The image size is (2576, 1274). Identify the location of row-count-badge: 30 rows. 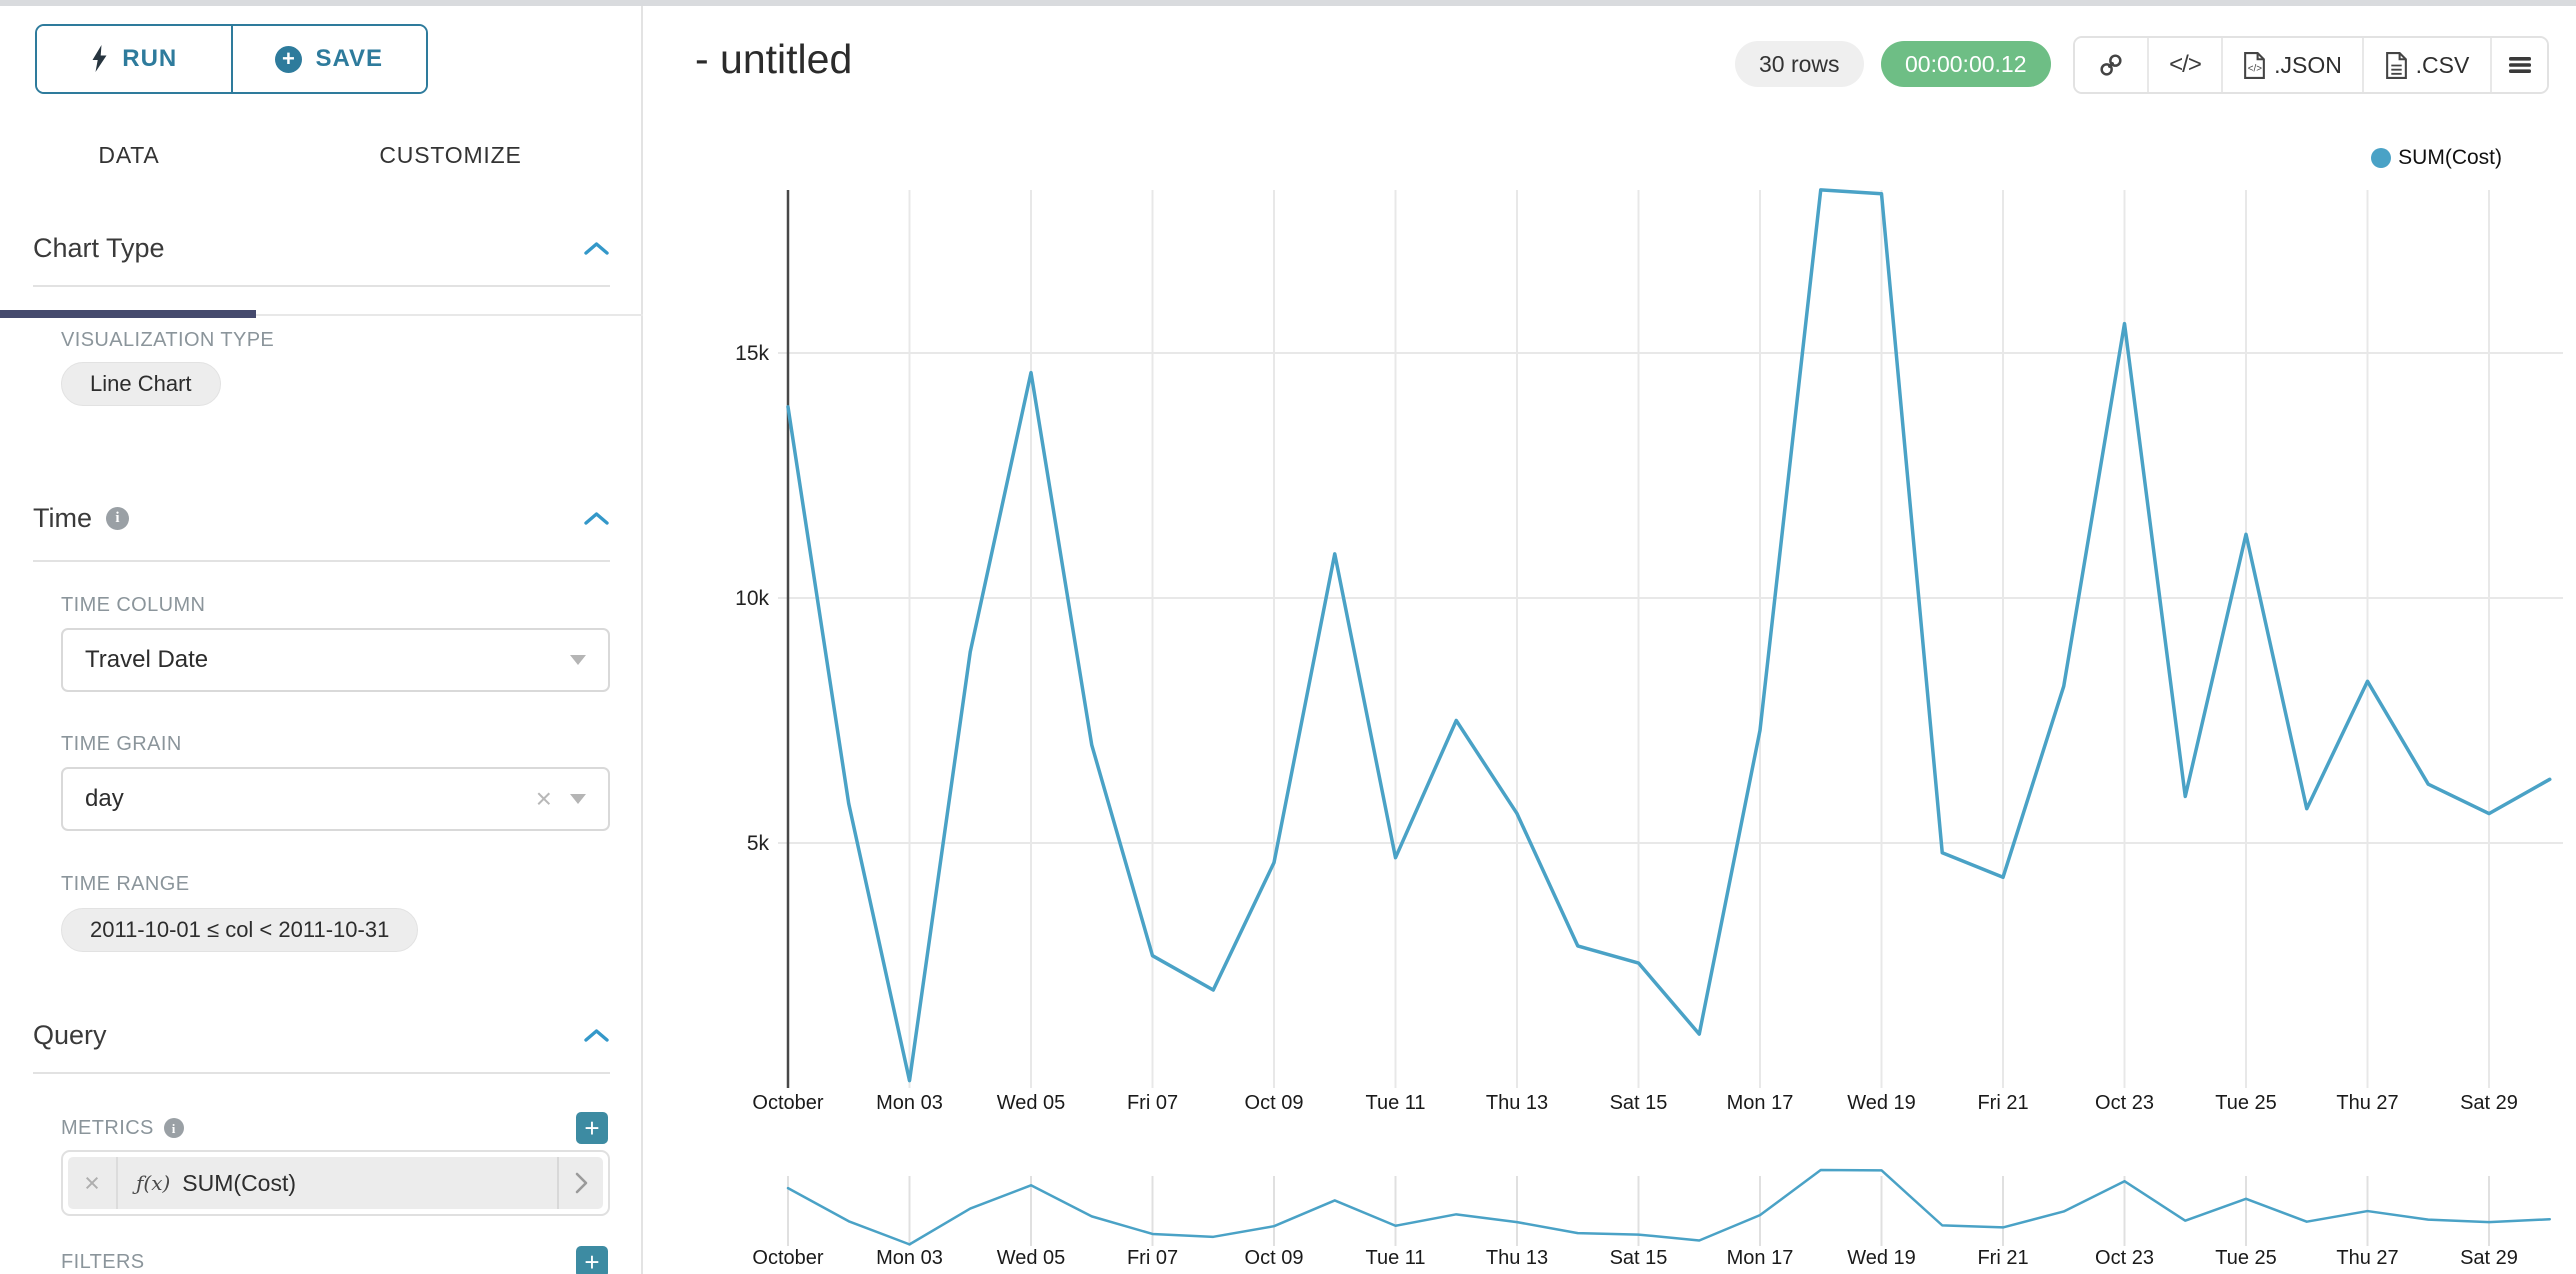
(1799, 64).